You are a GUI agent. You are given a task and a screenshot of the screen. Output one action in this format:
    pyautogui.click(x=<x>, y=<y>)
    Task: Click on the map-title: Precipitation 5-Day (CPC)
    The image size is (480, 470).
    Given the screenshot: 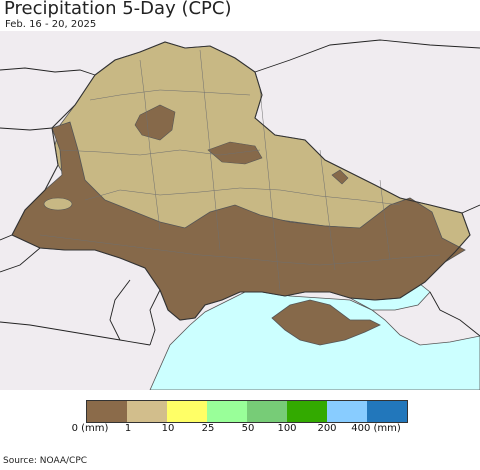 What is the action you would take?
    pyautogui.click(x=118, y=9)
    